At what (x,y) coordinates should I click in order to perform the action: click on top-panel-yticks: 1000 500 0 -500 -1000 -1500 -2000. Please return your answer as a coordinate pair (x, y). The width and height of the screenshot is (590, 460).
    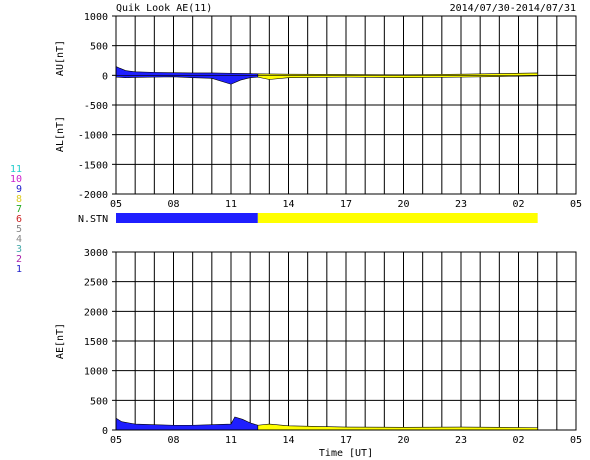
    Looking at the image, I should click on (97, 106).